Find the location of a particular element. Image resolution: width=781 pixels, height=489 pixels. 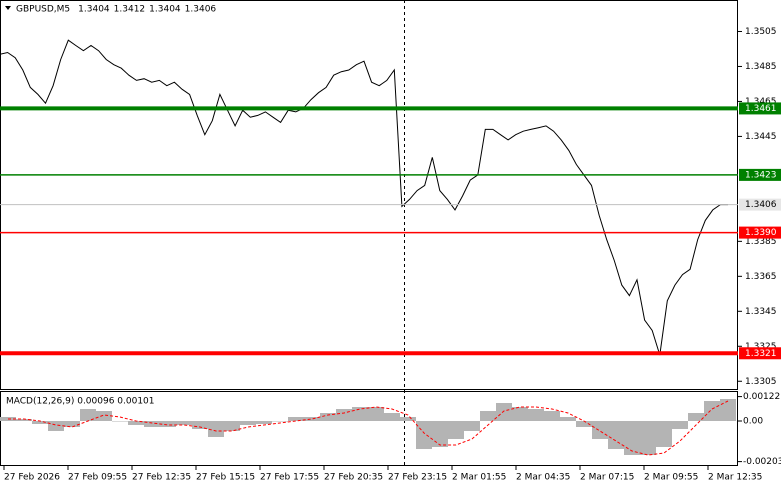

ohlc-value: 1.3412 is located at coordinates (130, 10).